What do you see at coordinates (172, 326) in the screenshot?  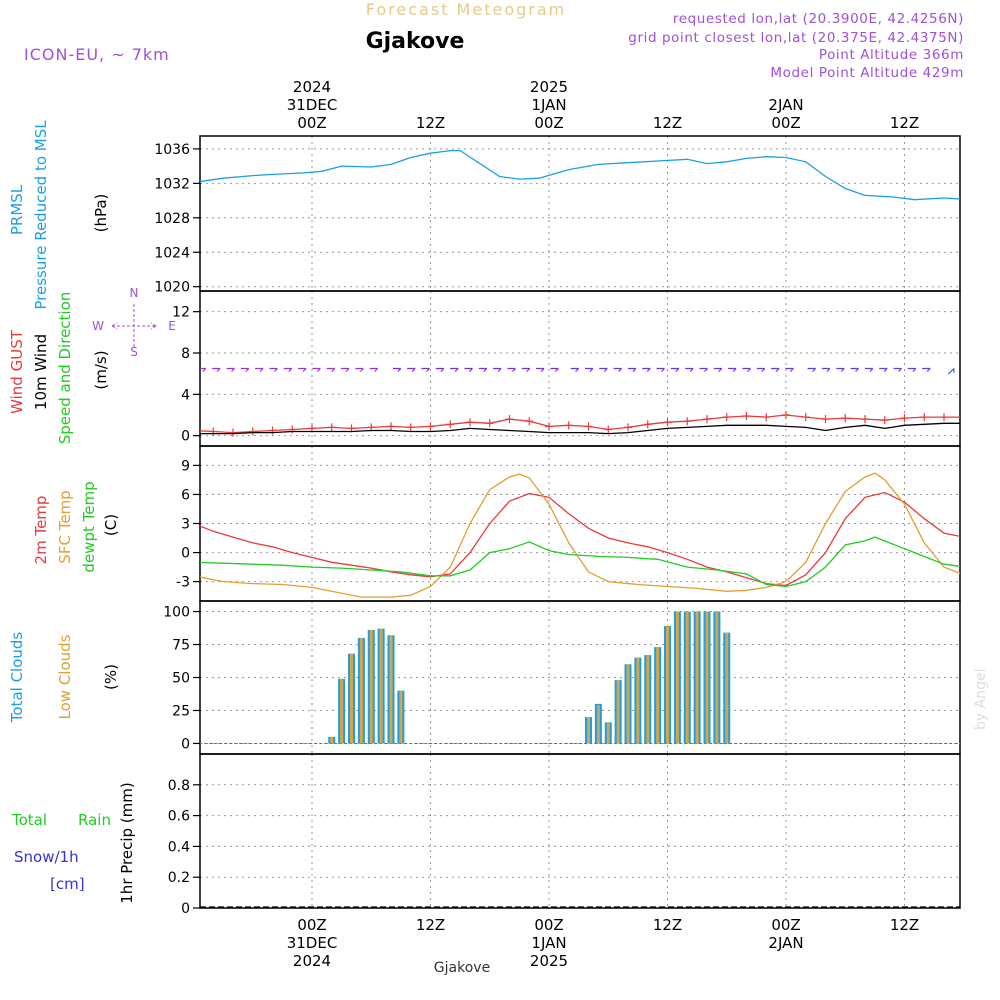 I see `compass-e: E` at bounding box center [172, 326].